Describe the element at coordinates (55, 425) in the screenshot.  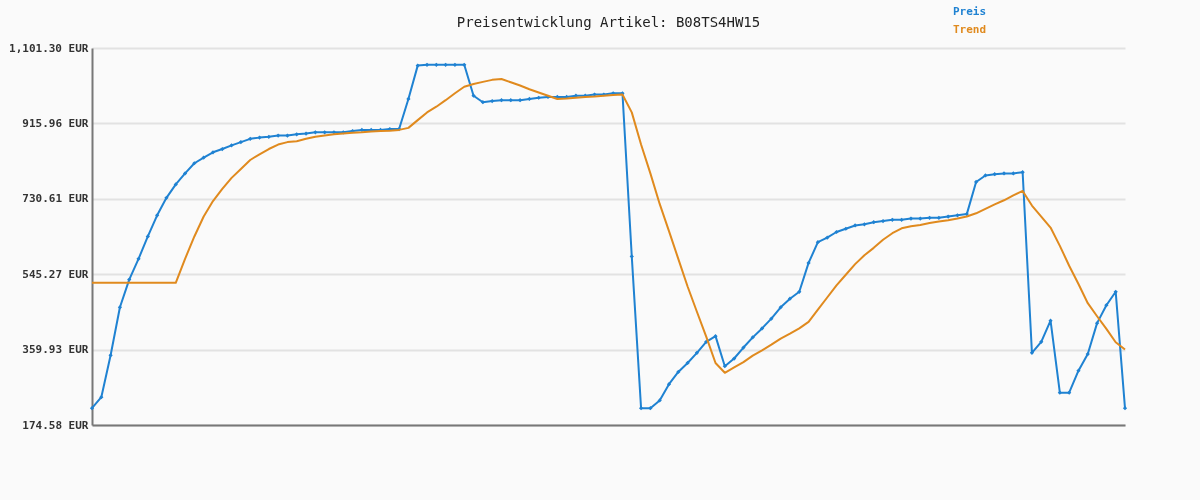
I see `y-tick-label: 174.58 EUR` at that location.